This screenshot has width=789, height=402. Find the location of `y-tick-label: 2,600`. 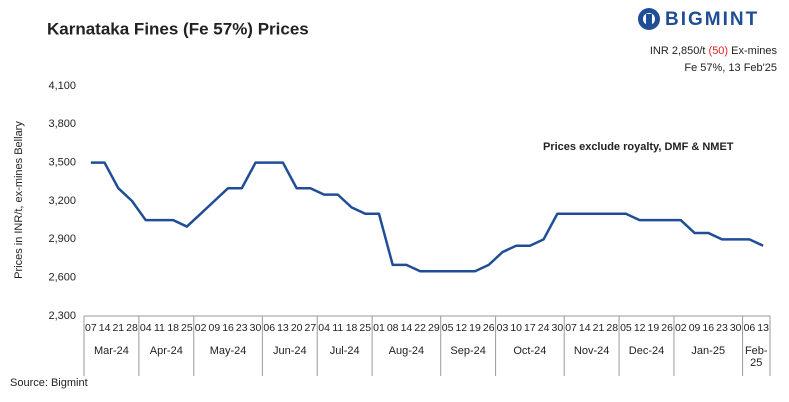

y-tick-label: 2,600 is located at coordinates (62, 278).